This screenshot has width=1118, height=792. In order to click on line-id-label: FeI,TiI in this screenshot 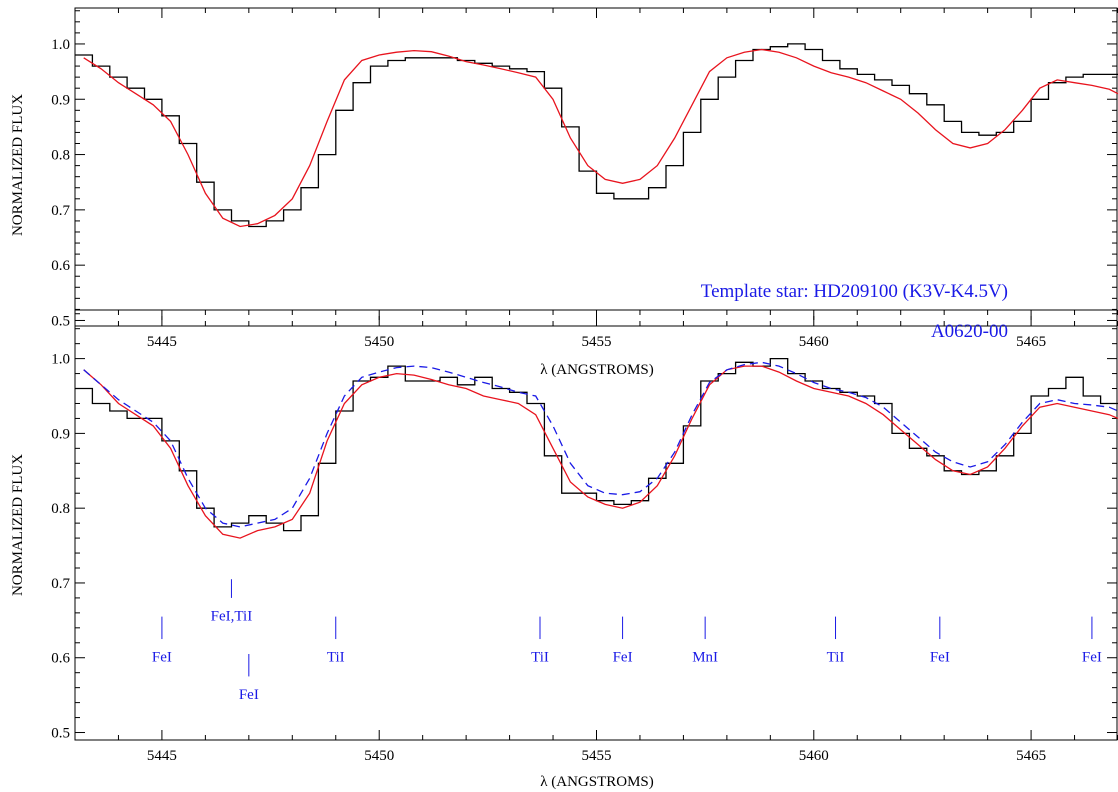, I will do `click(232, 616)`.